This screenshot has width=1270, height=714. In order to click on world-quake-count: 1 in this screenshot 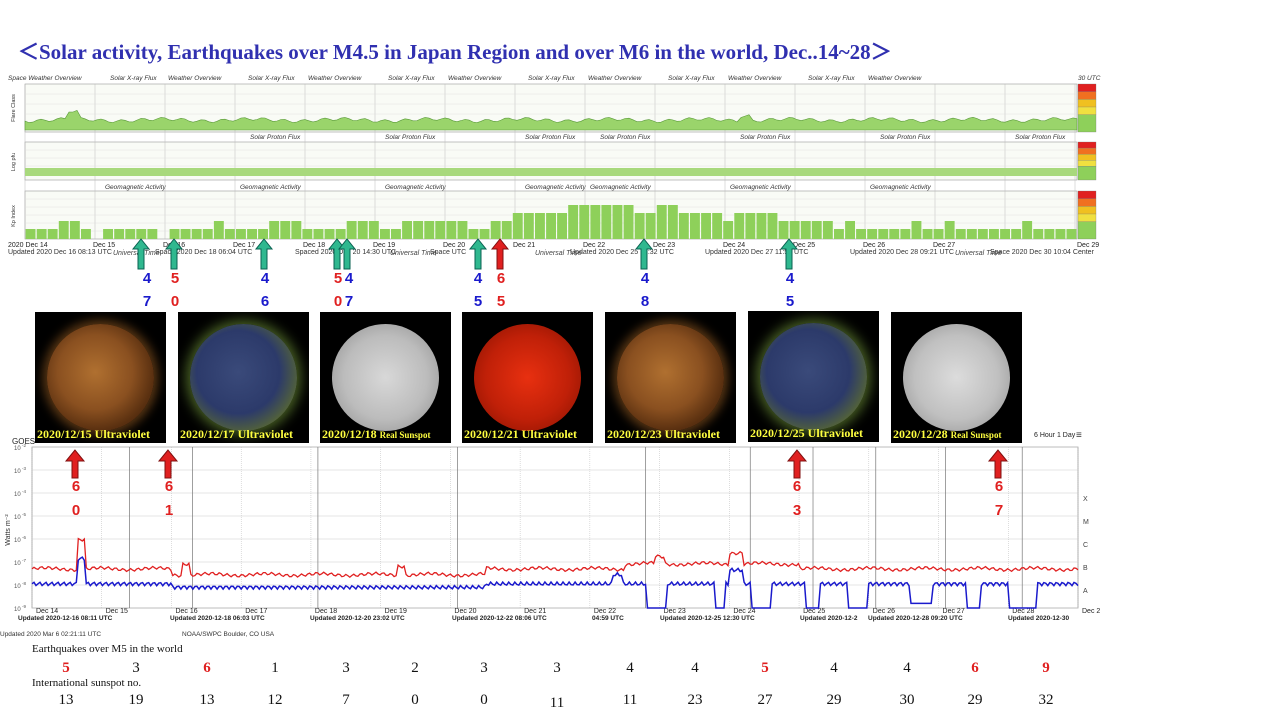, I will do `click(275, 668)`.